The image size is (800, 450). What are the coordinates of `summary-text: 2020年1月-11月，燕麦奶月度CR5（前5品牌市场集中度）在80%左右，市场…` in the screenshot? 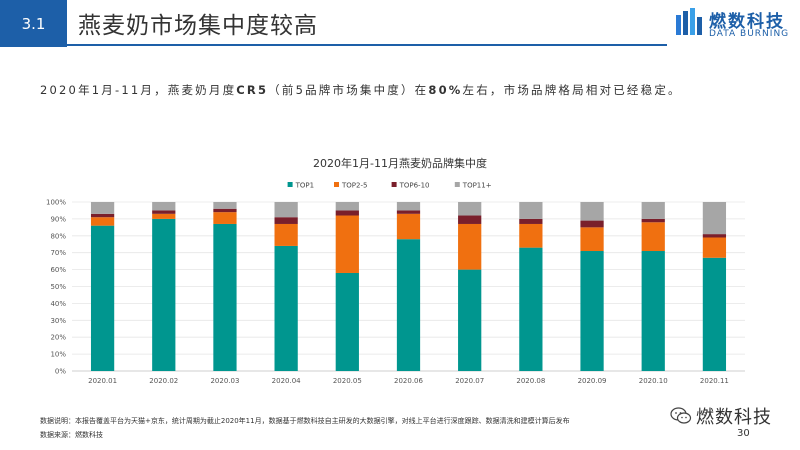 It's located at (361, 90).